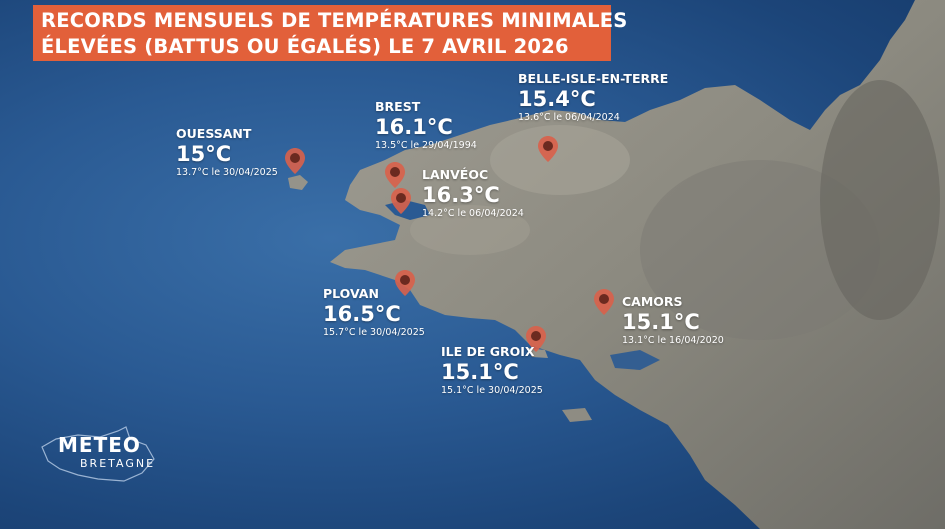  I want to click on station-temp: 15°C, so click(204, 154).